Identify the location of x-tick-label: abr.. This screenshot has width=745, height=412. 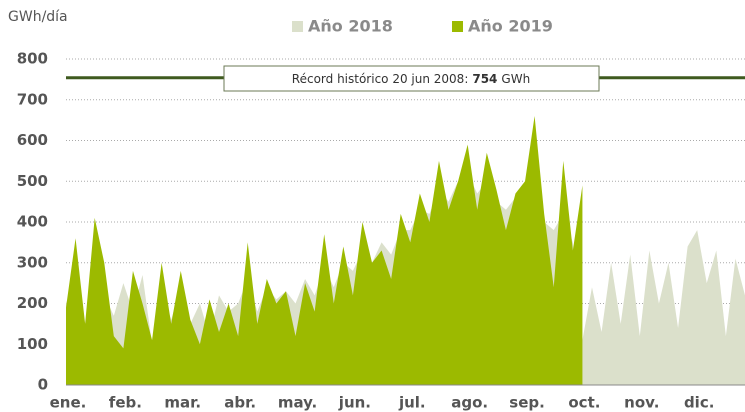
(240, 403).